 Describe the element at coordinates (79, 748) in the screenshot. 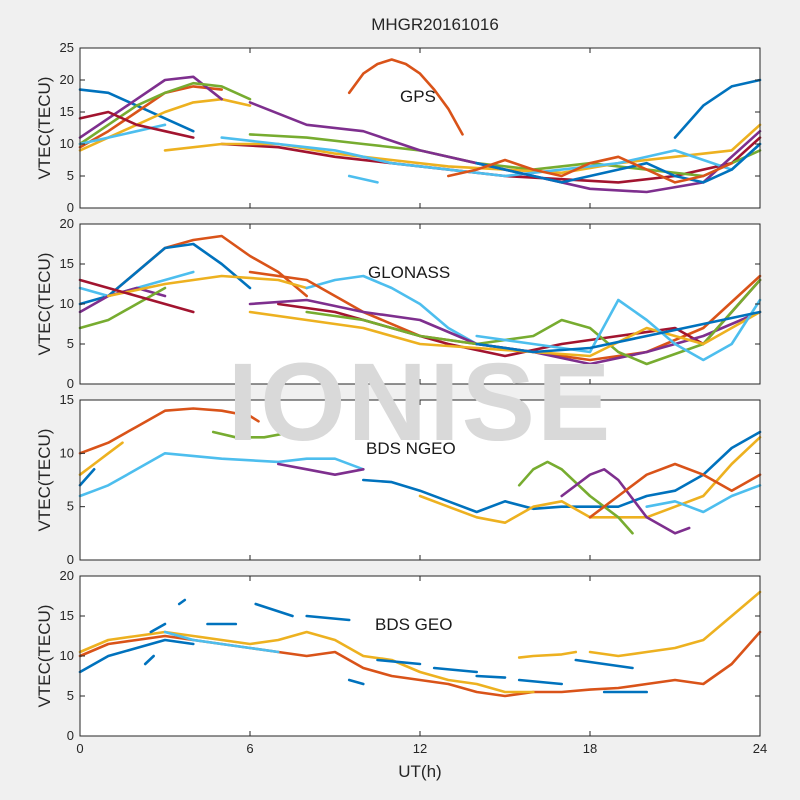

I see `x-tick-label: 0` at that location.